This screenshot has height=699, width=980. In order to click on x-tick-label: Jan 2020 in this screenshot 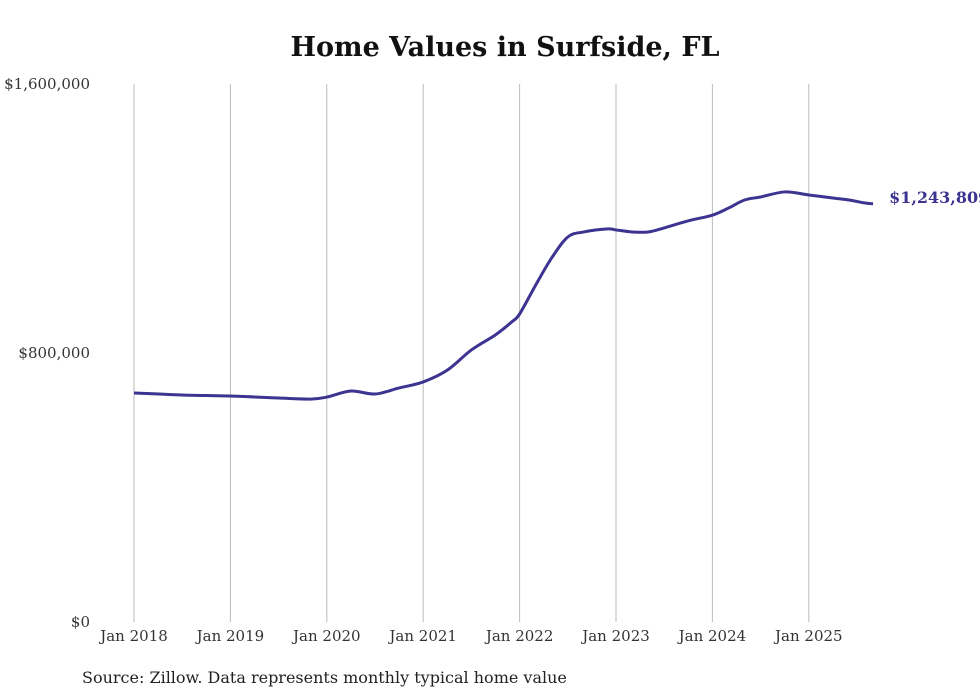, I will do `click(326, 636)`.